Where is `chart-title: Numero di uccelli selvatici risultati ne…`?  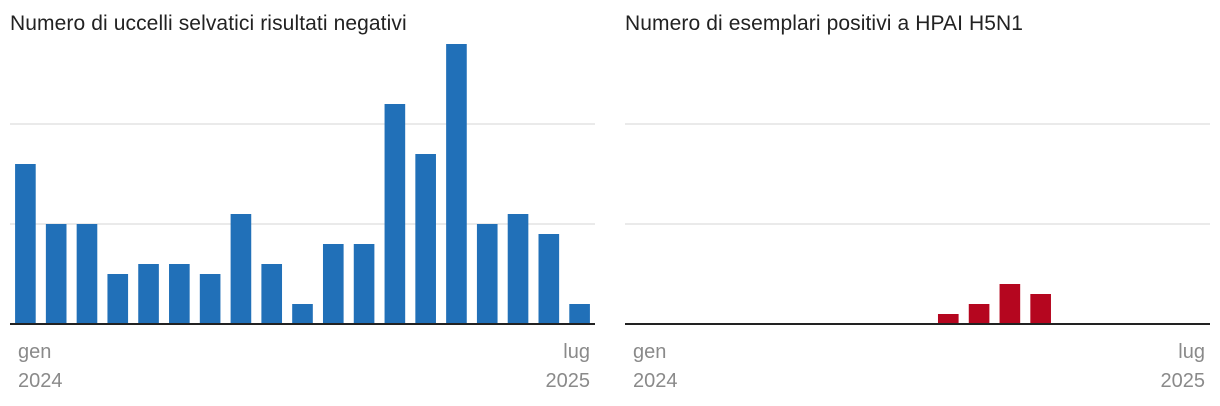 chart-title: Numero di uccelli selvatici risultati ne… is located at coordinates (208, 23).